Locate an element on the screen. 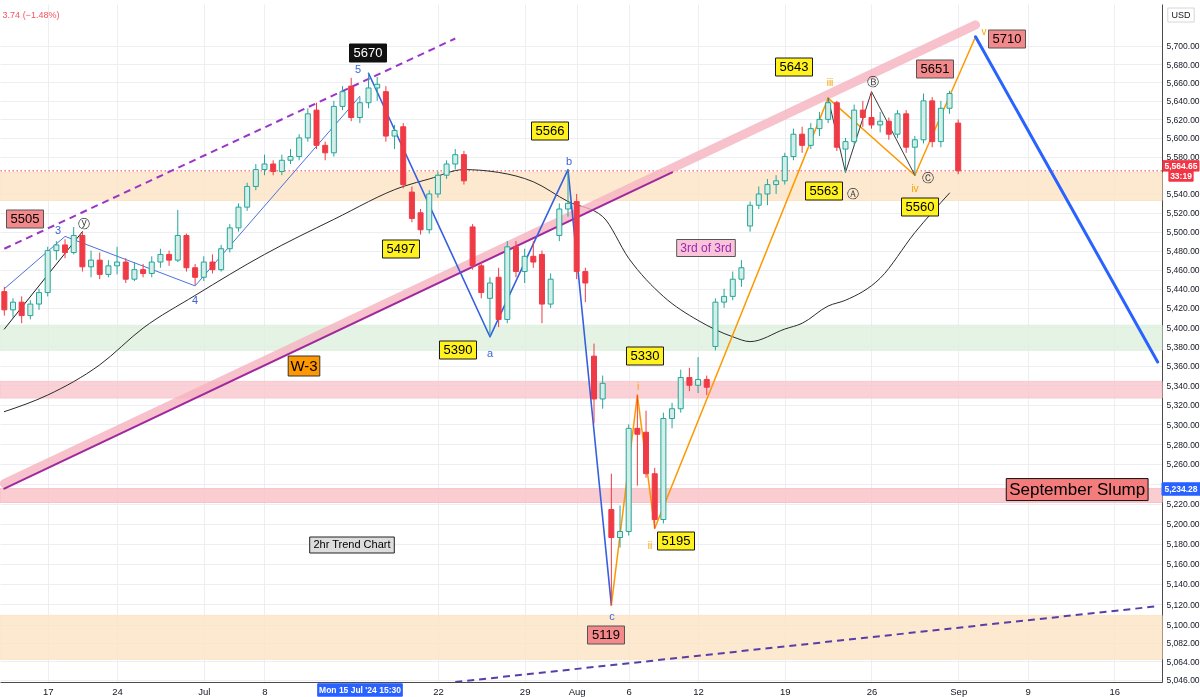 This screenshot has width=1200, height=697. y-tick-label: 5,640.00 is located at coordinates (1183, 101).